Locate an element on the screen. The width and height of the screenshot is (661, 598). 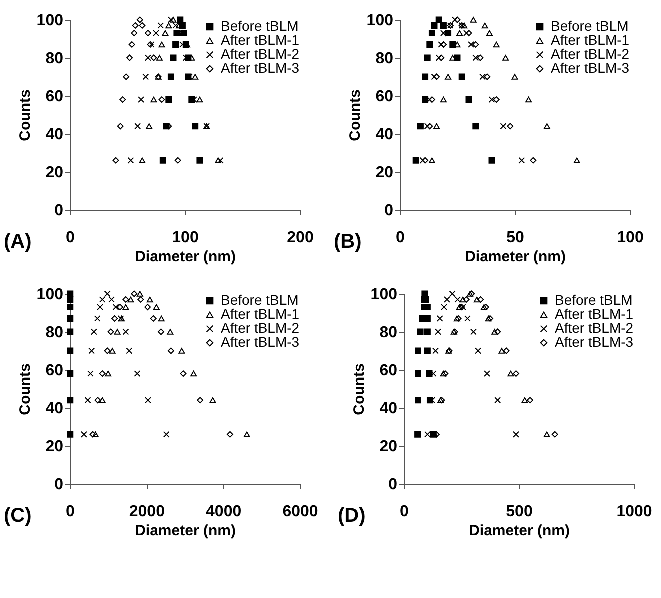
x-tick-label: 50 is located at coordinates (515, 238).